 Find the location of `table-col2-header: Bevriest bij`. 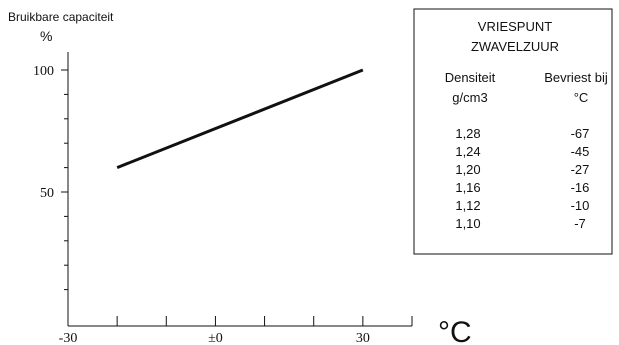

table-col2-header: Bevriest bij is located at coordinates (576, 77).